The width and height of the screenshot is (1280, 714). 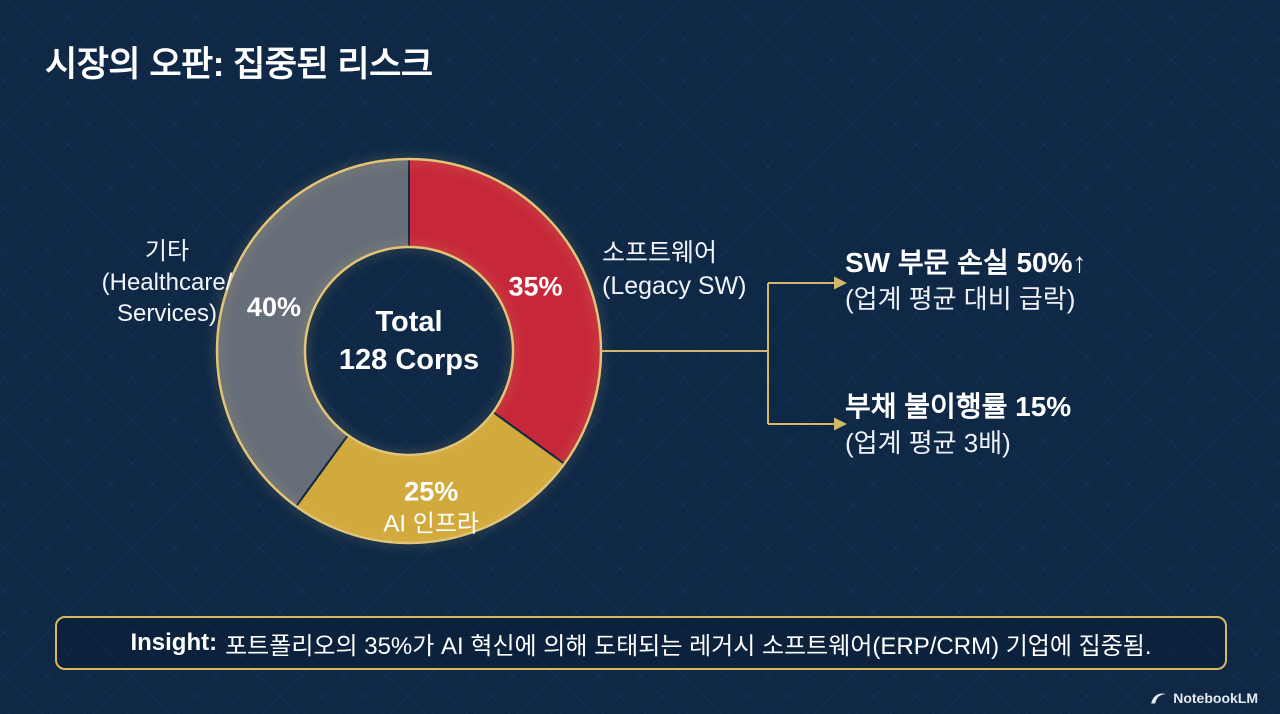 What do you see at coordinates (409, 360) in the screenshot?
I see `donut-center-line2: 128 Corps` at bounding box center [409, 360].